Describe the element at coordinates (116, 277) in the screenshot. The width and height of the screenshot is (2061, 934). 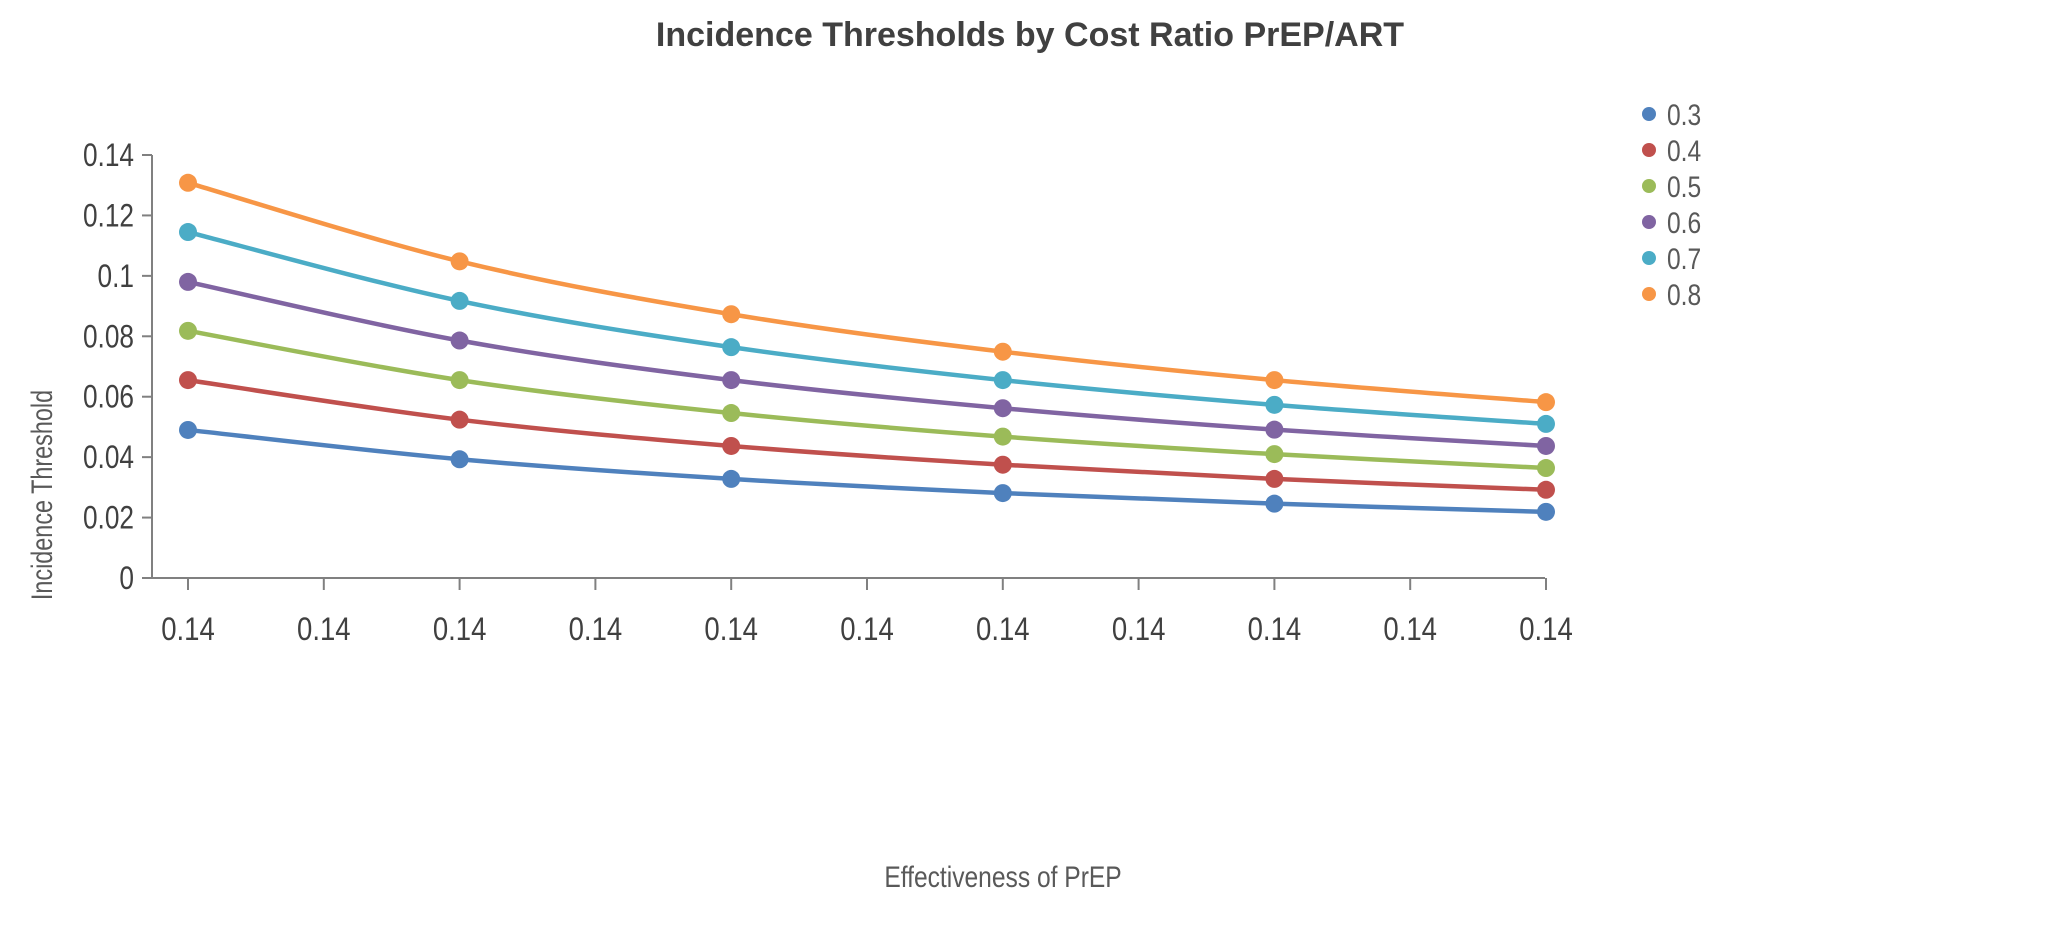
I see `y-tick-label: 0.1` at that location.